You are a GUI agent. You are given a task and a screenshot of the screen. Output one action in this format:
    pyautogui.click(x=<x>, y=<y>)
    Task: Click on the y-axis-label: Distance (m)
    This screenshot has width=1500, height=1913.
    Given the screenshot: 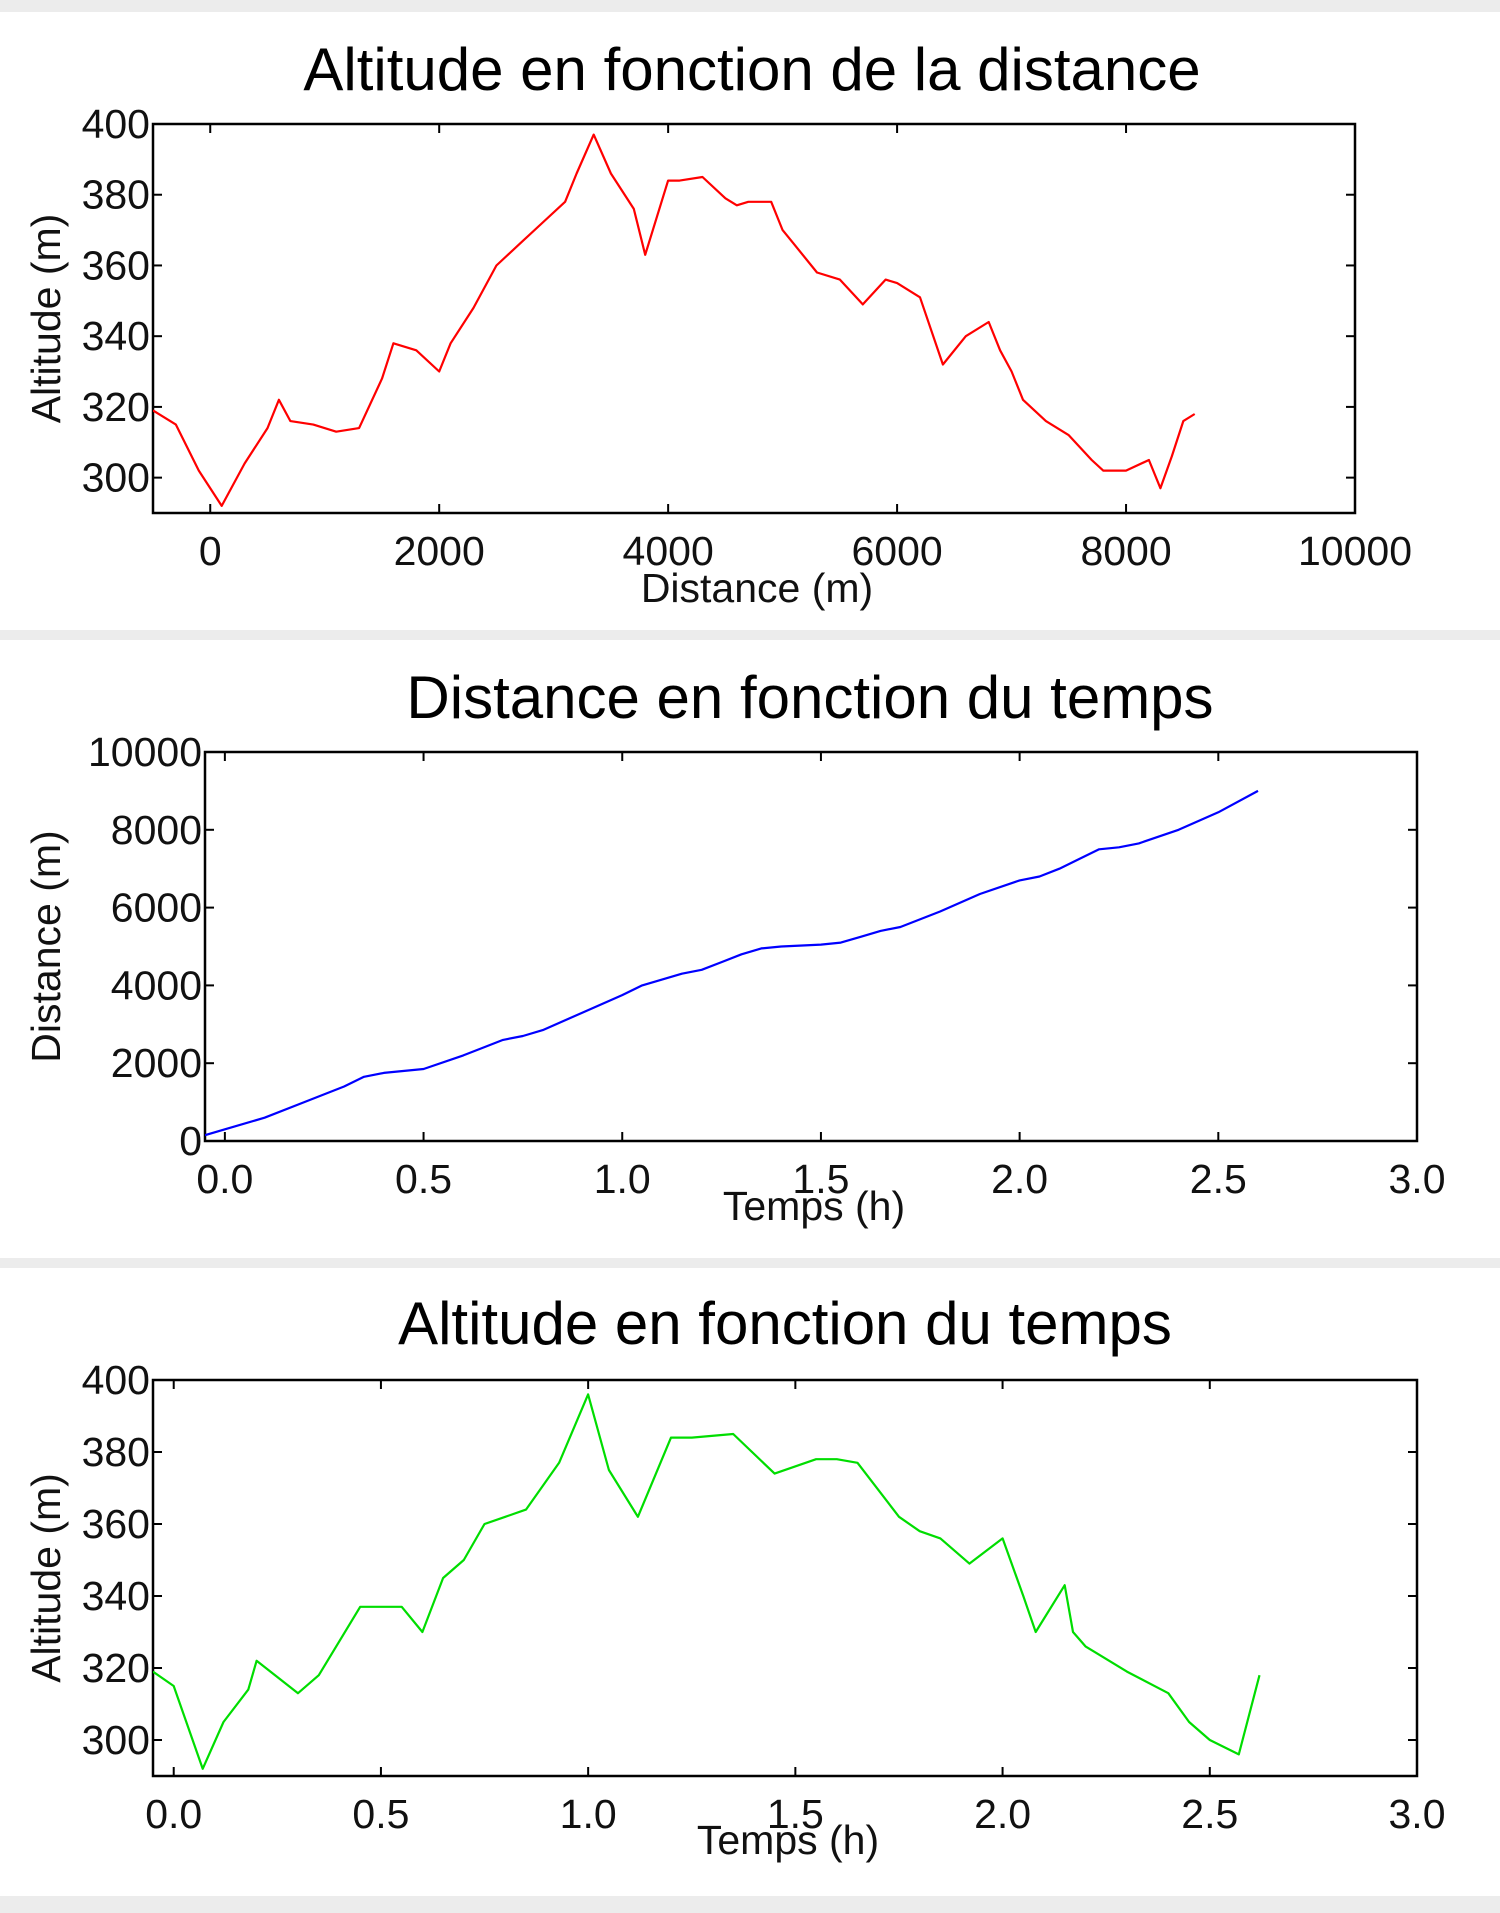 What is the action you would take?
    pyautogui.click(x=46, y=946)
    